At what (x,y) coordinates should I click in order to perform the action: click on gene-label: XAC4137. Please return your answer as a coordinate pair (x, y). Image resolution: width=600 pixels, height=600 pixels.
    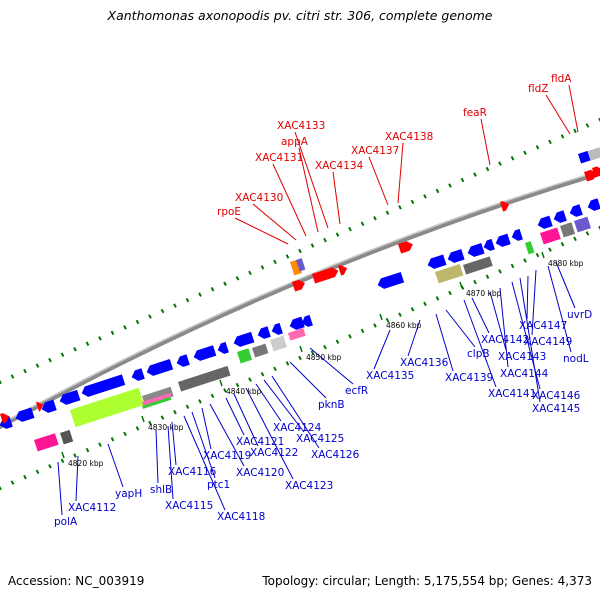
    Looking at the image, I should click on (375, 151).